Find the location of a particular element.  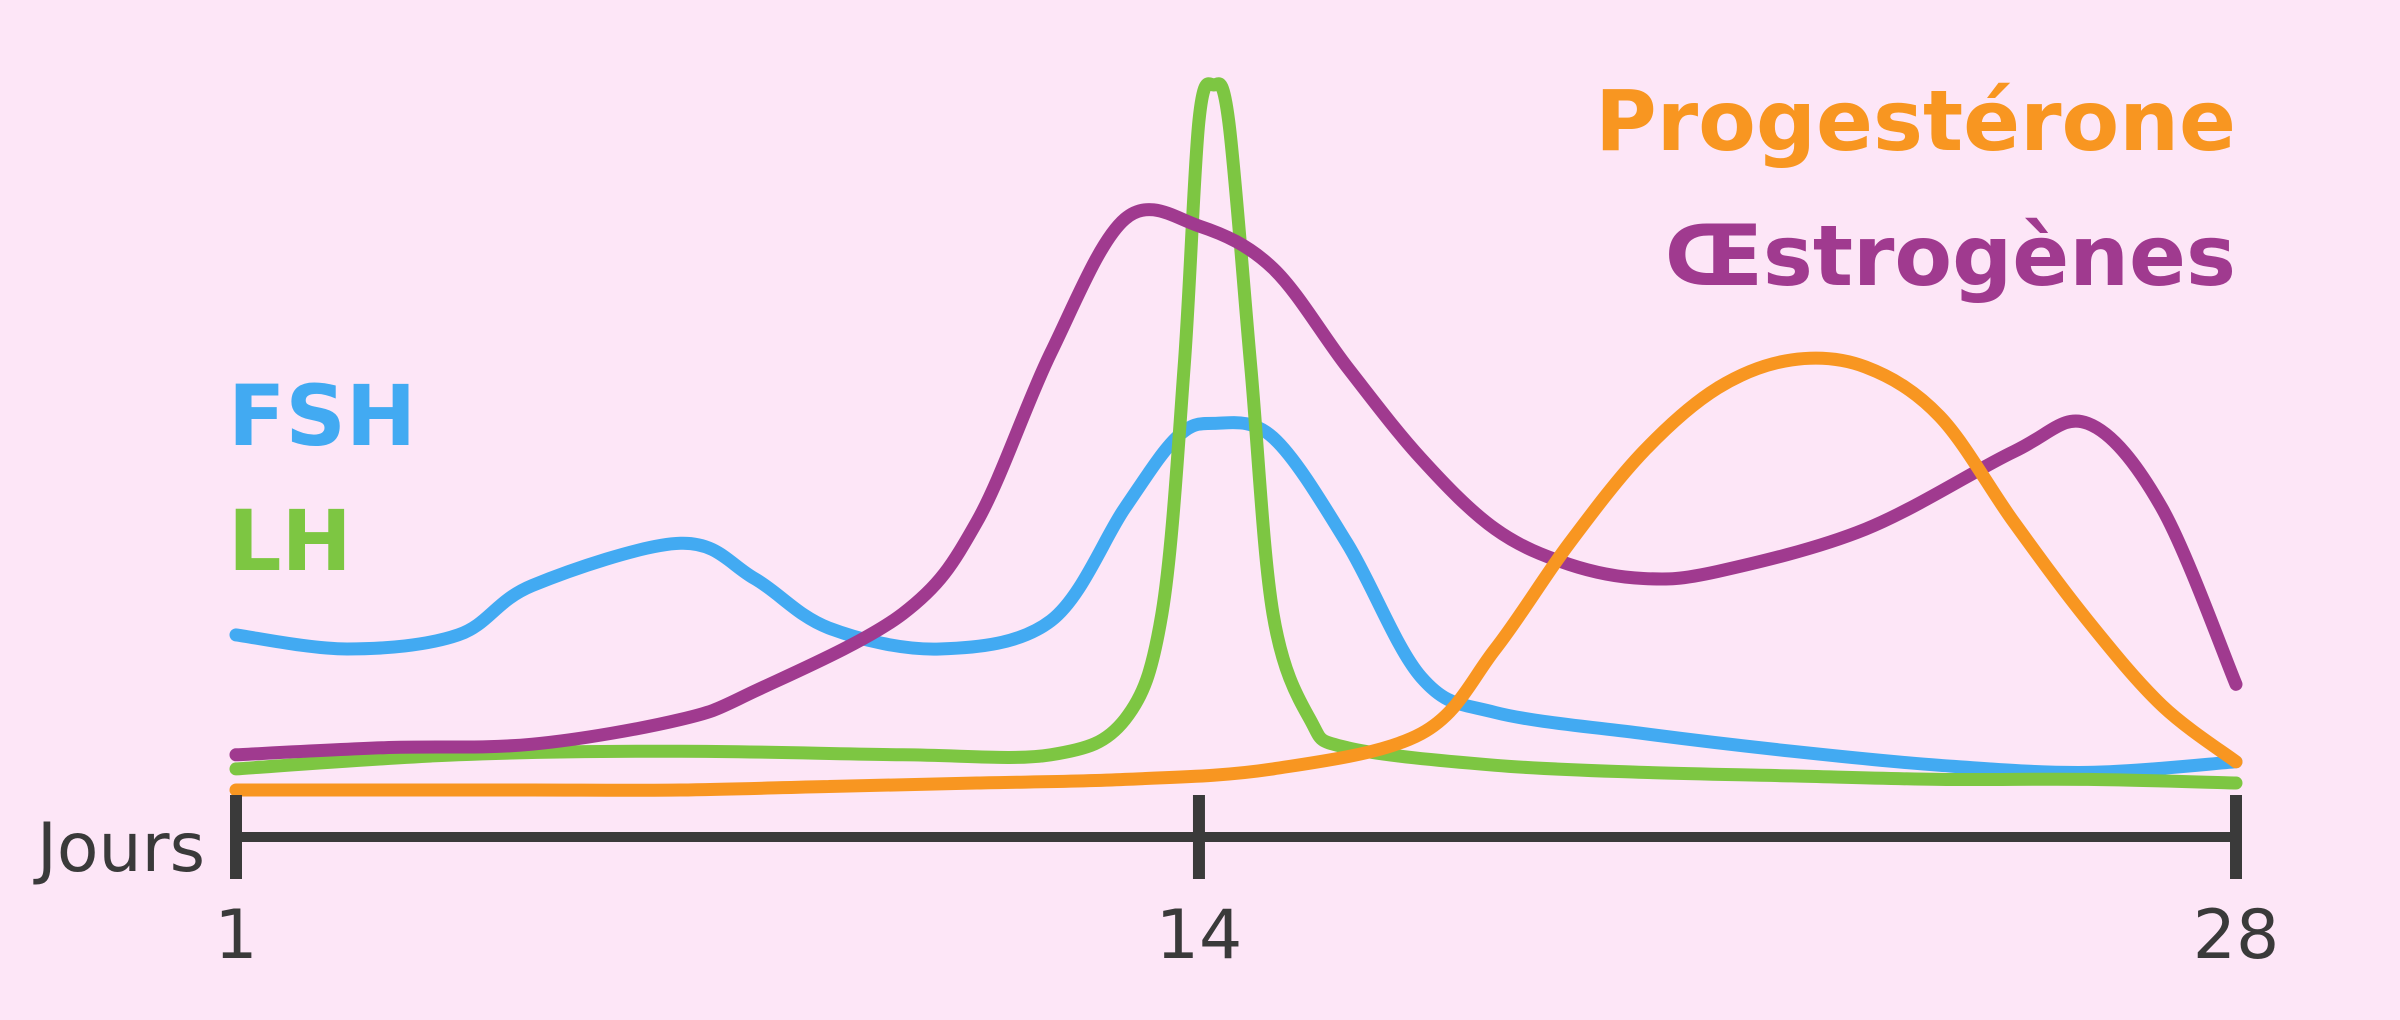

x-tick-label-28: 28 is located at coordinates (2236, 935).